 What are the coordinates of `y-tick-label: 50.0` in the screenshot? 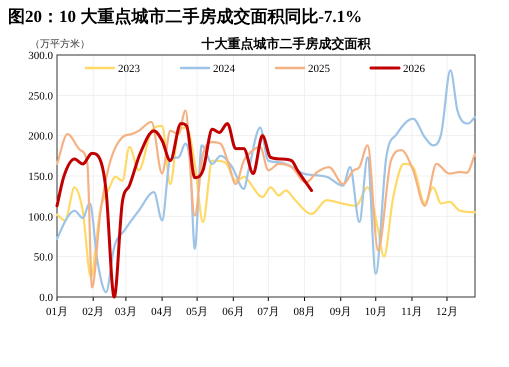 It's located at (44, 258).